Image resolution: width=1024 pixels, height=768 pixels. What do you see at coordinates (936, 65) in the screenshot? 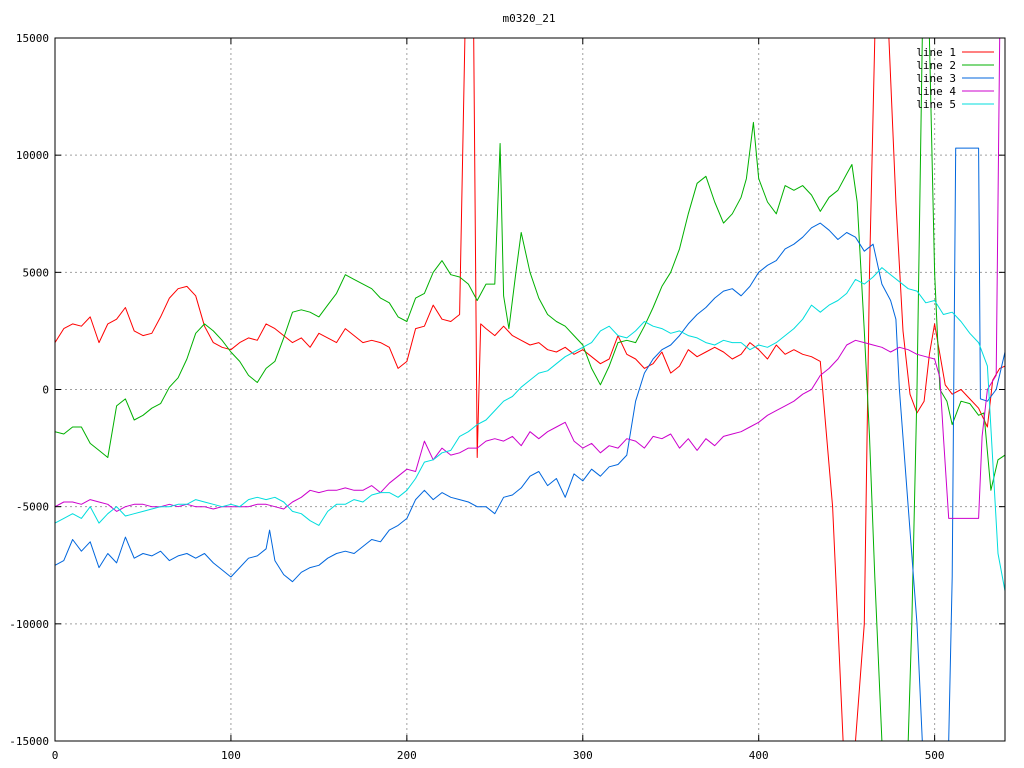
I see `legend-label-2: line 2` at bounding box center [936, 65].